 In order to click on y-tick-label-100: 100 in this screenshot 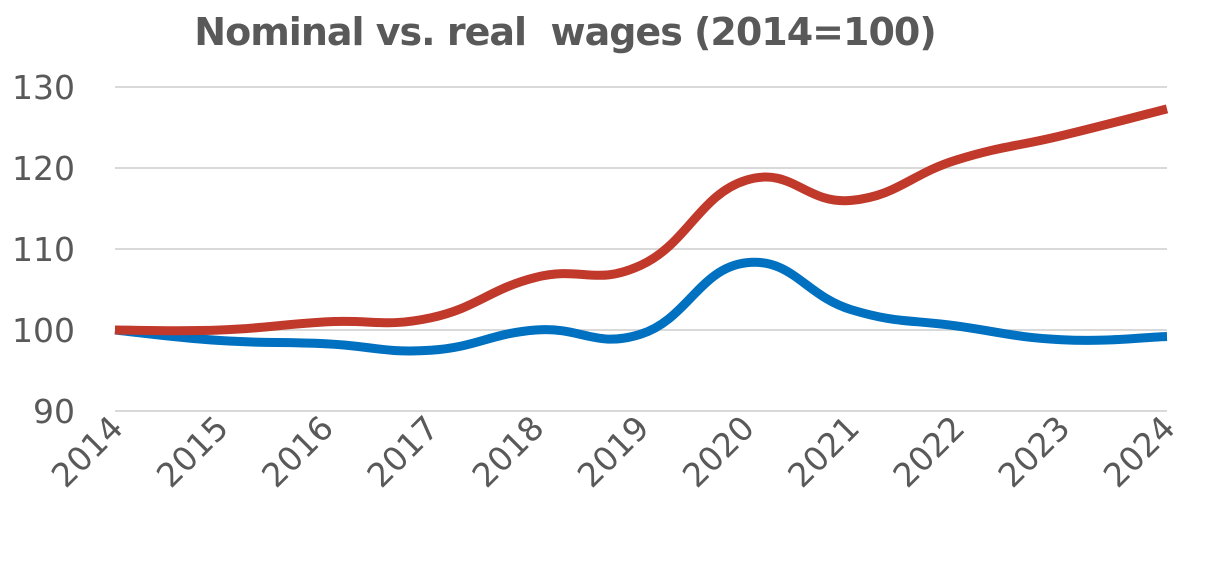, I will do `click(43, 330)`.